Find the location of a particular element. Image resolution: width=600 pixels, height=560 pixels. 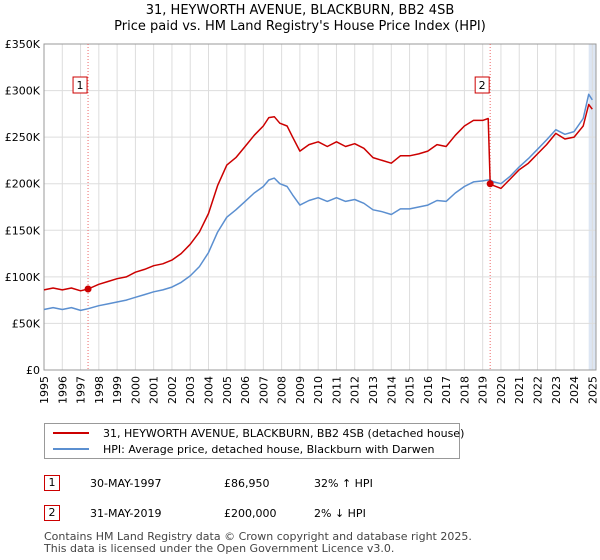

x-tick-label: 1997 is located at coordinates (81, 390).